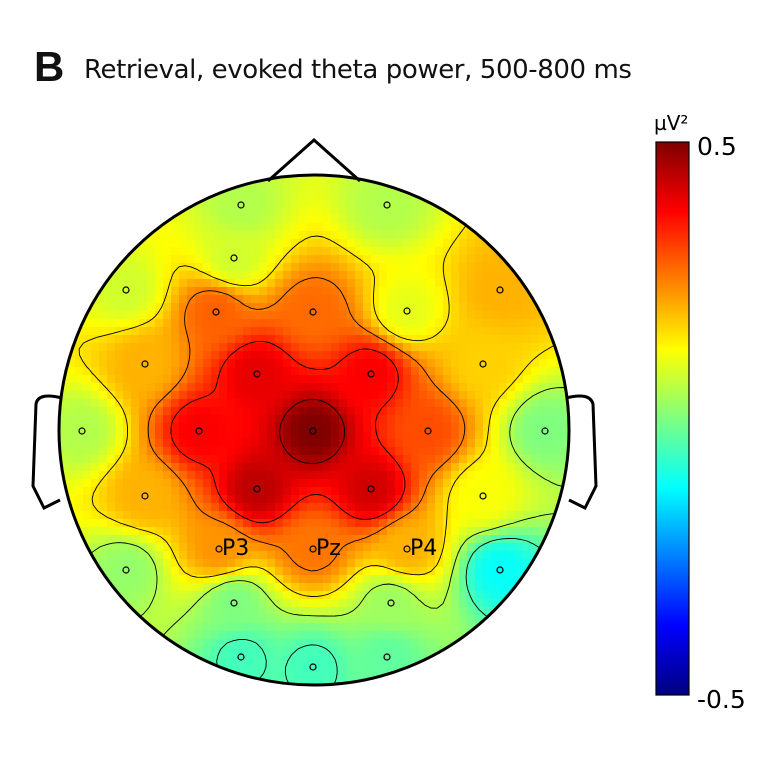 Image resolution: width=773 pixels, height=773 pixels. Describe the element at coordinates (483, 496) in the screenshot. I see `electrode-marker` at that location.